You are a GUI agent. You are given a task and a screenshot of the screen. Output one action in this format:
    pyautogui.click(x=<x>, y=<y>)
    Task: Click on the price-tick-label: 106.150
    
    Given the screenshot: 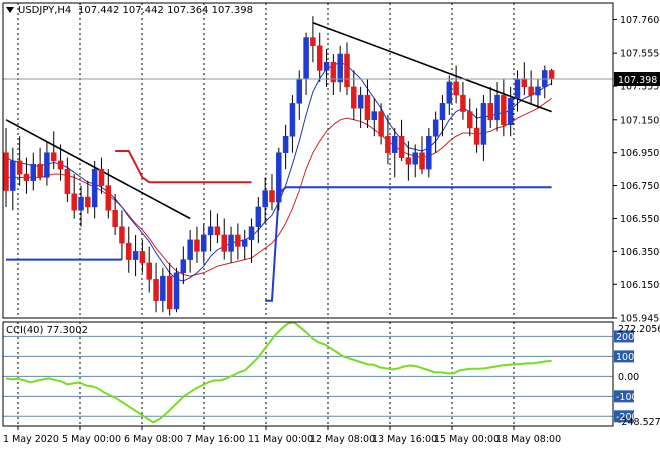 What is the action you would take?
    pyautogui.click(x=639, y=285)
    